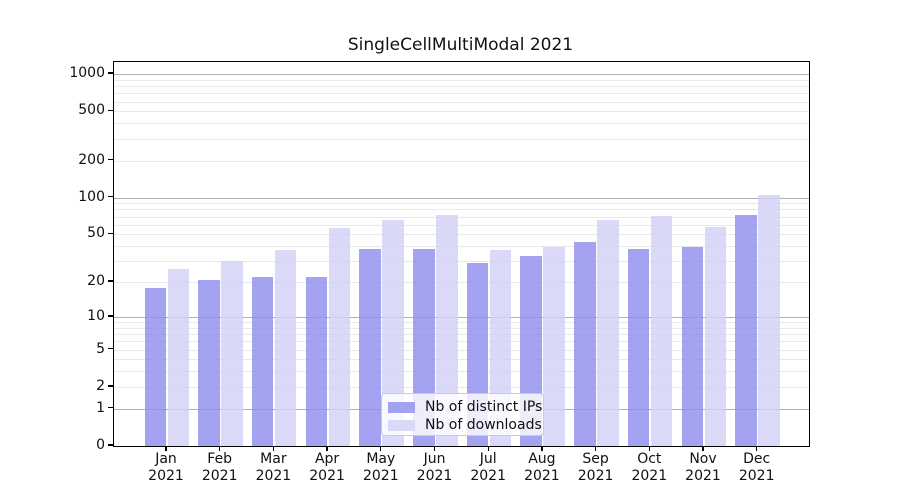  I want to click on chart-title: SingleCellMultiModal 2021, so click(460, 45).